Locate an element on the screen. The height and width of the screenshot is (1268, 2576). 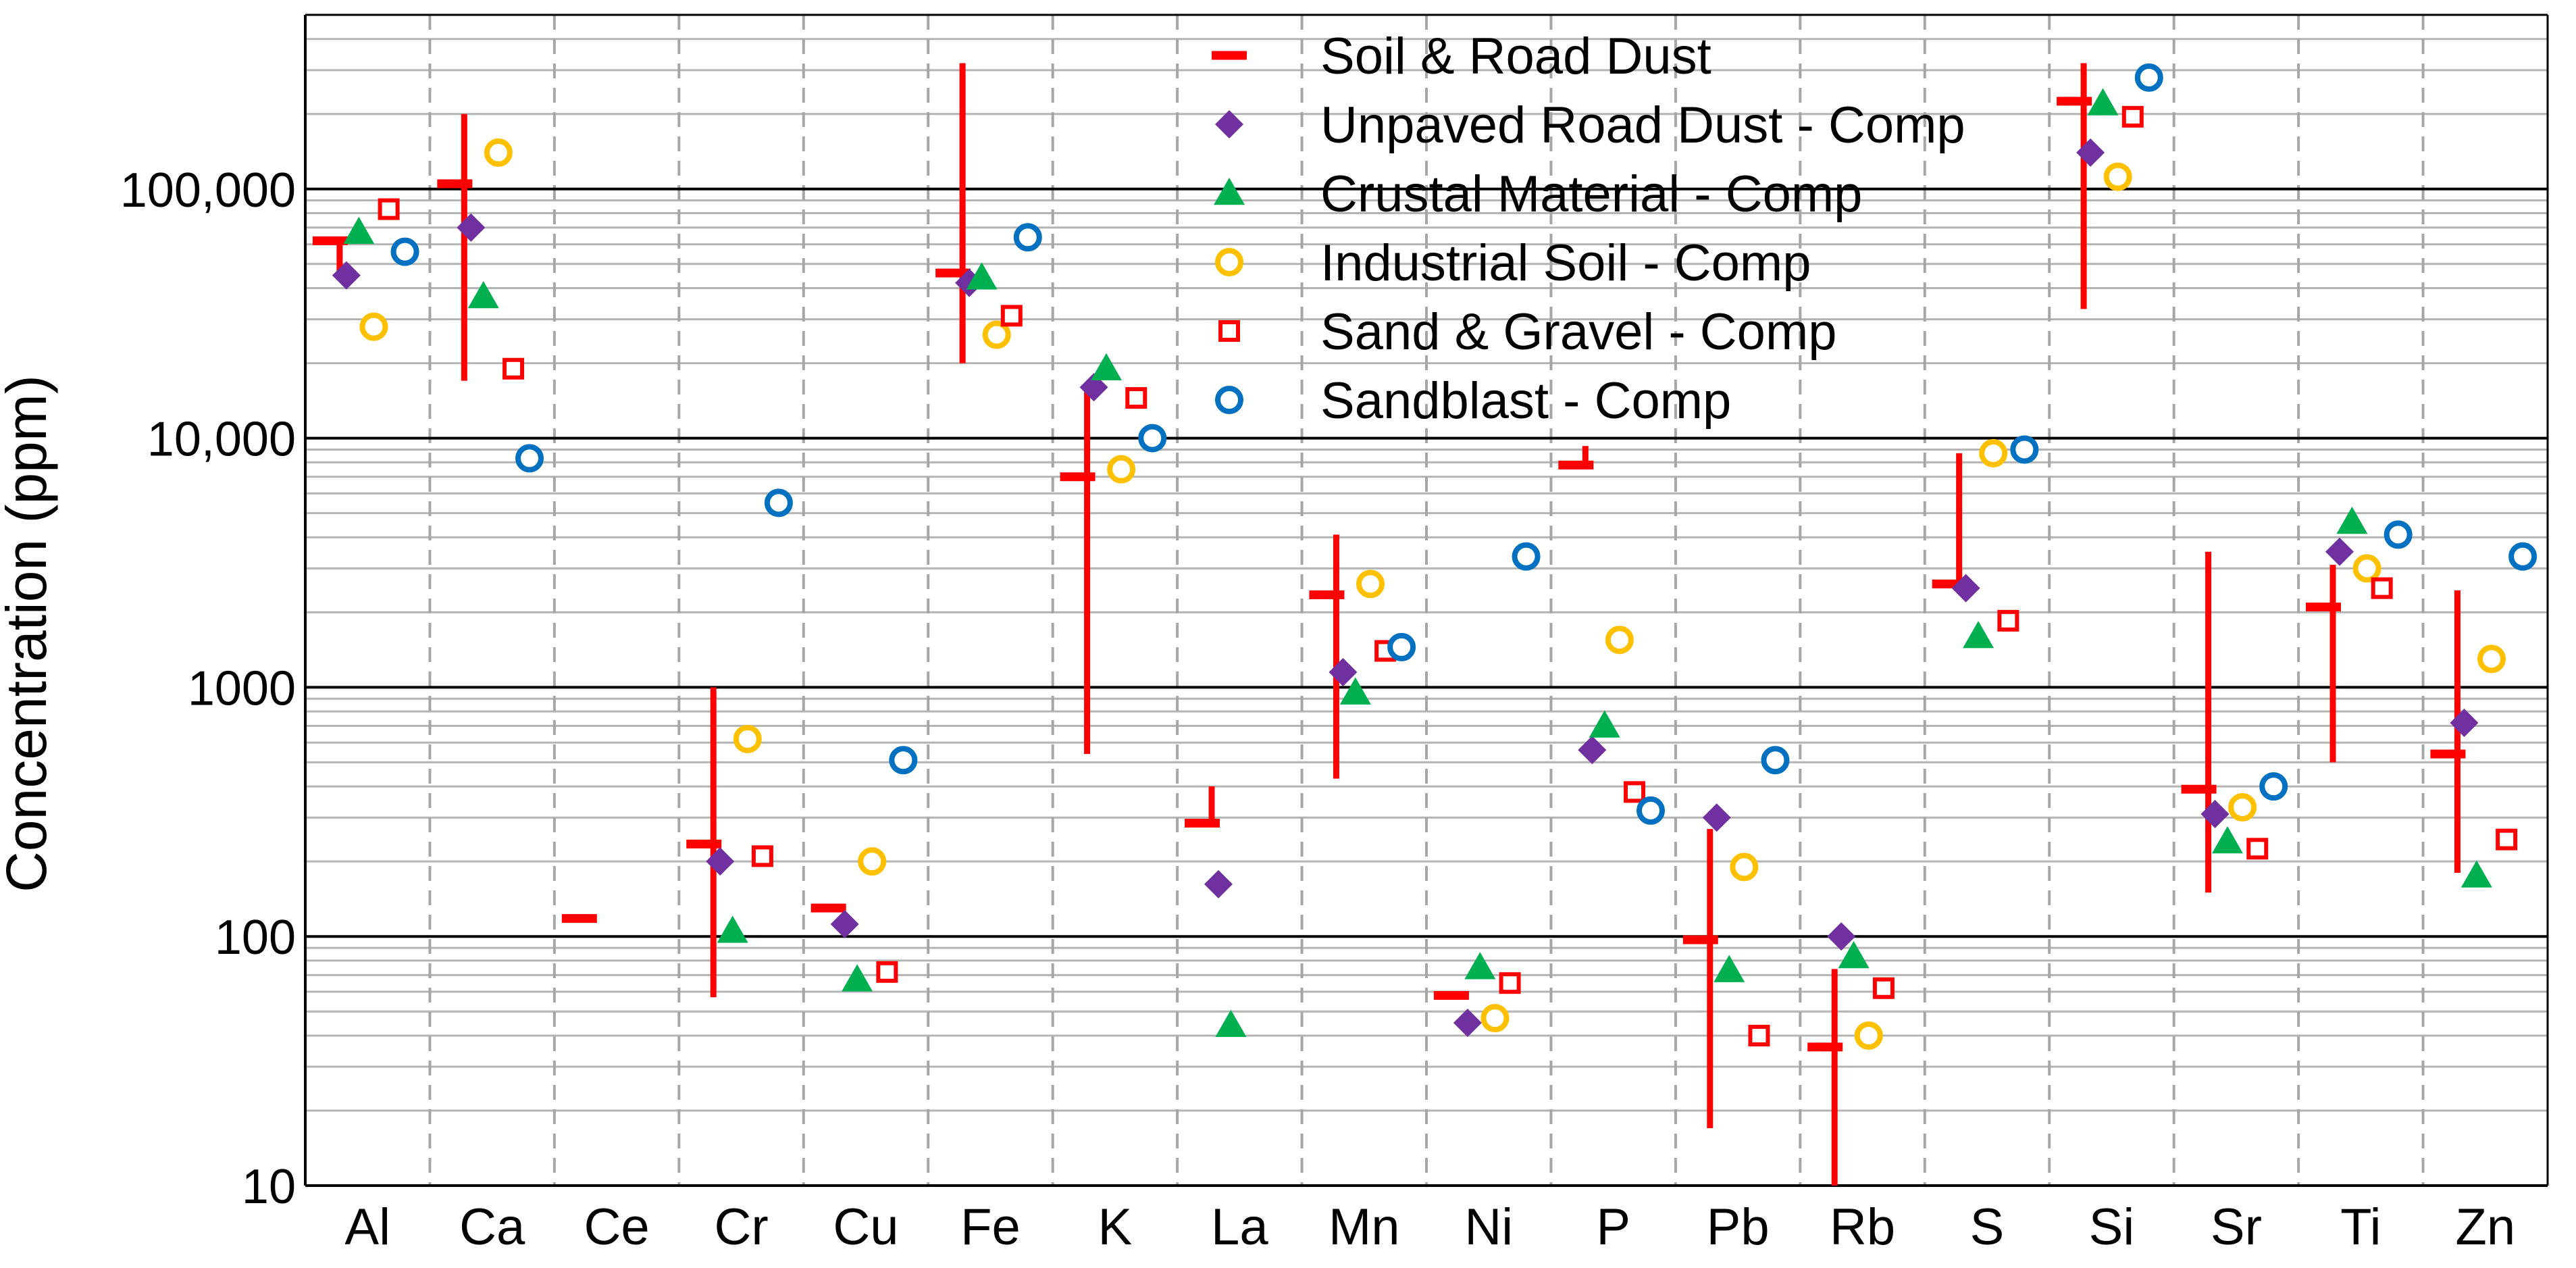
x-tick-label: Fe is located at coordinates (990, 1227).